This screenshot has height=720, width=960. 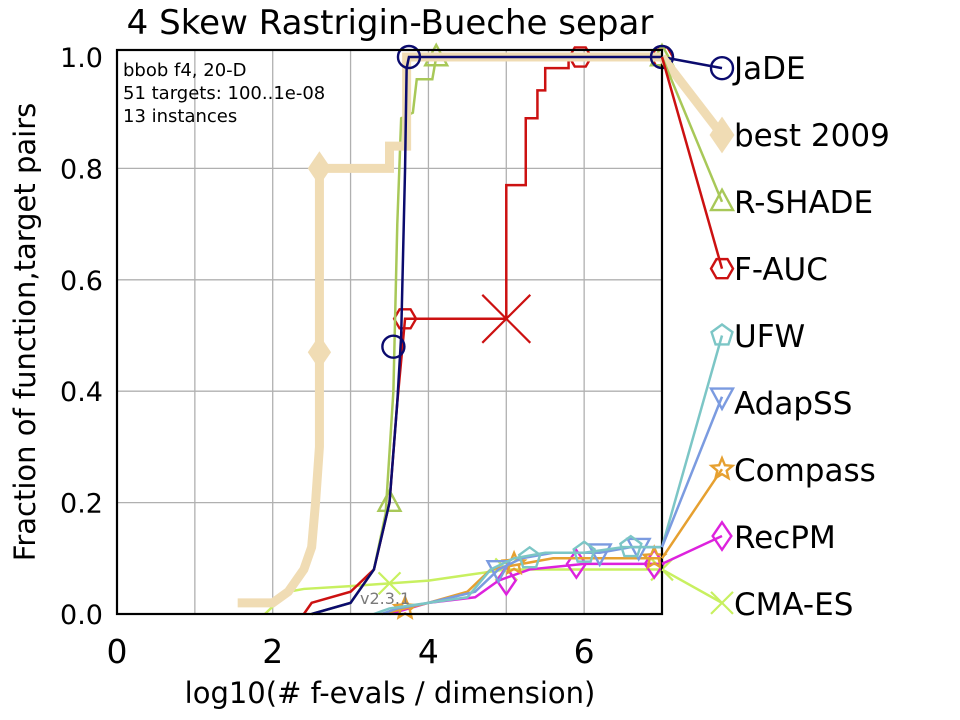 I want to click on legend-item: JaDE, so click(x=733, y=69).